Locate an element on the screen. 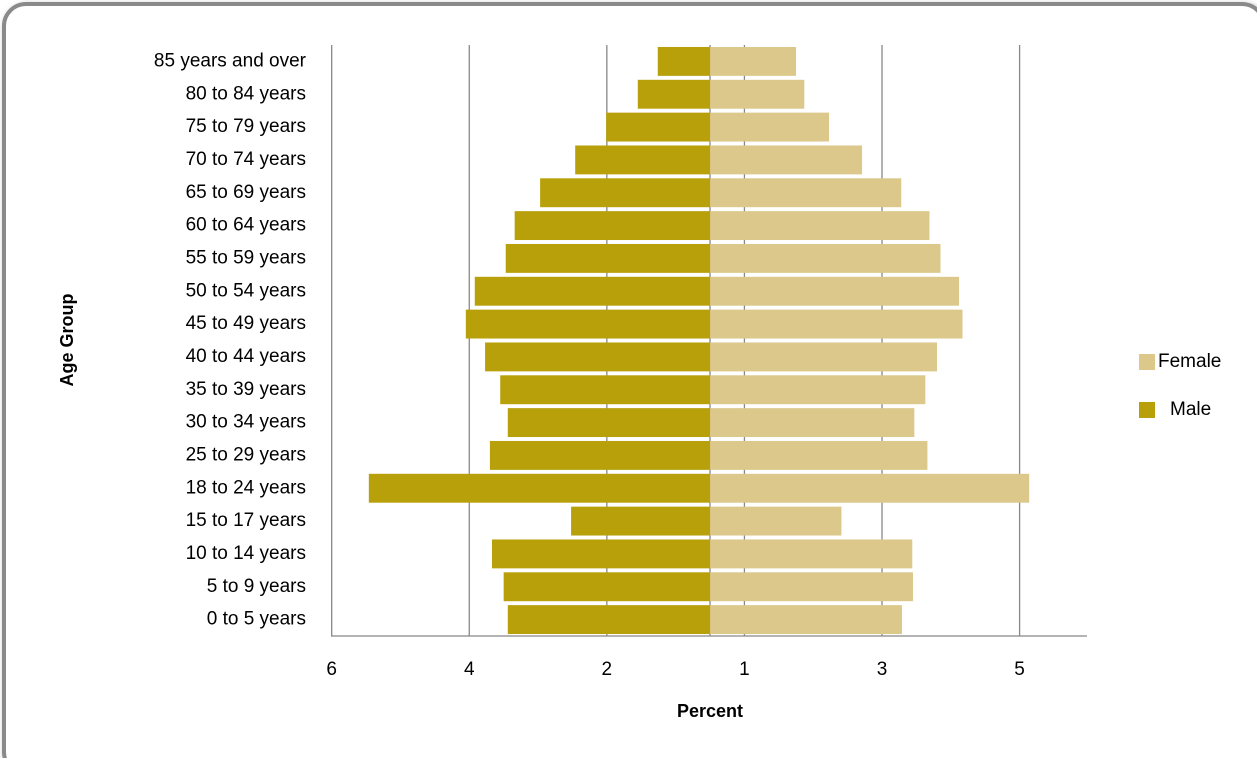  y-tick-label: 5 to 9 years is located at coordinates (256, 586).